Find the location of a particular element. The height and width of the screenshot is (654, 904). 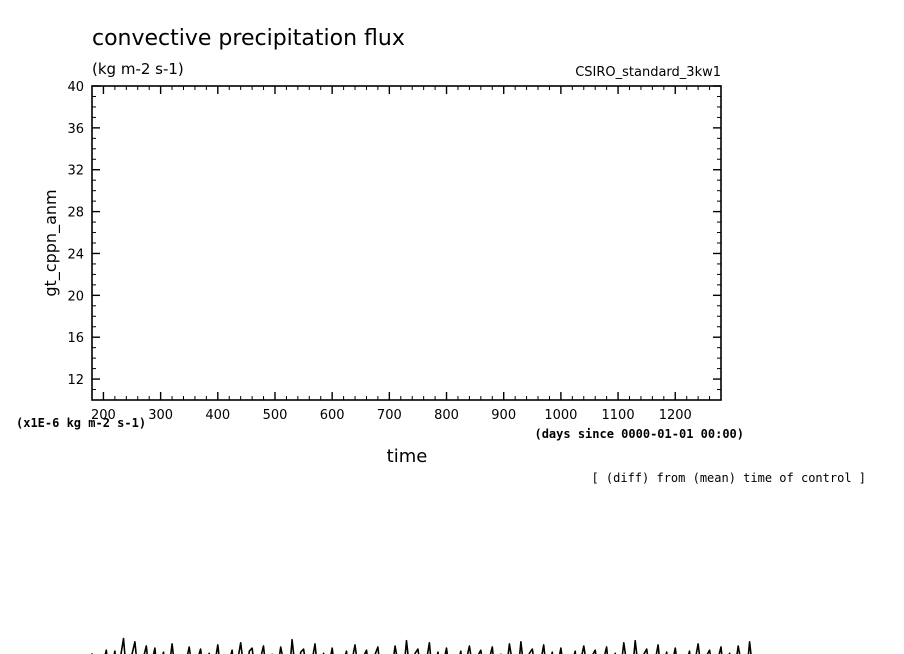

x-tick-label: 600 is located at coordinates (332, 415).